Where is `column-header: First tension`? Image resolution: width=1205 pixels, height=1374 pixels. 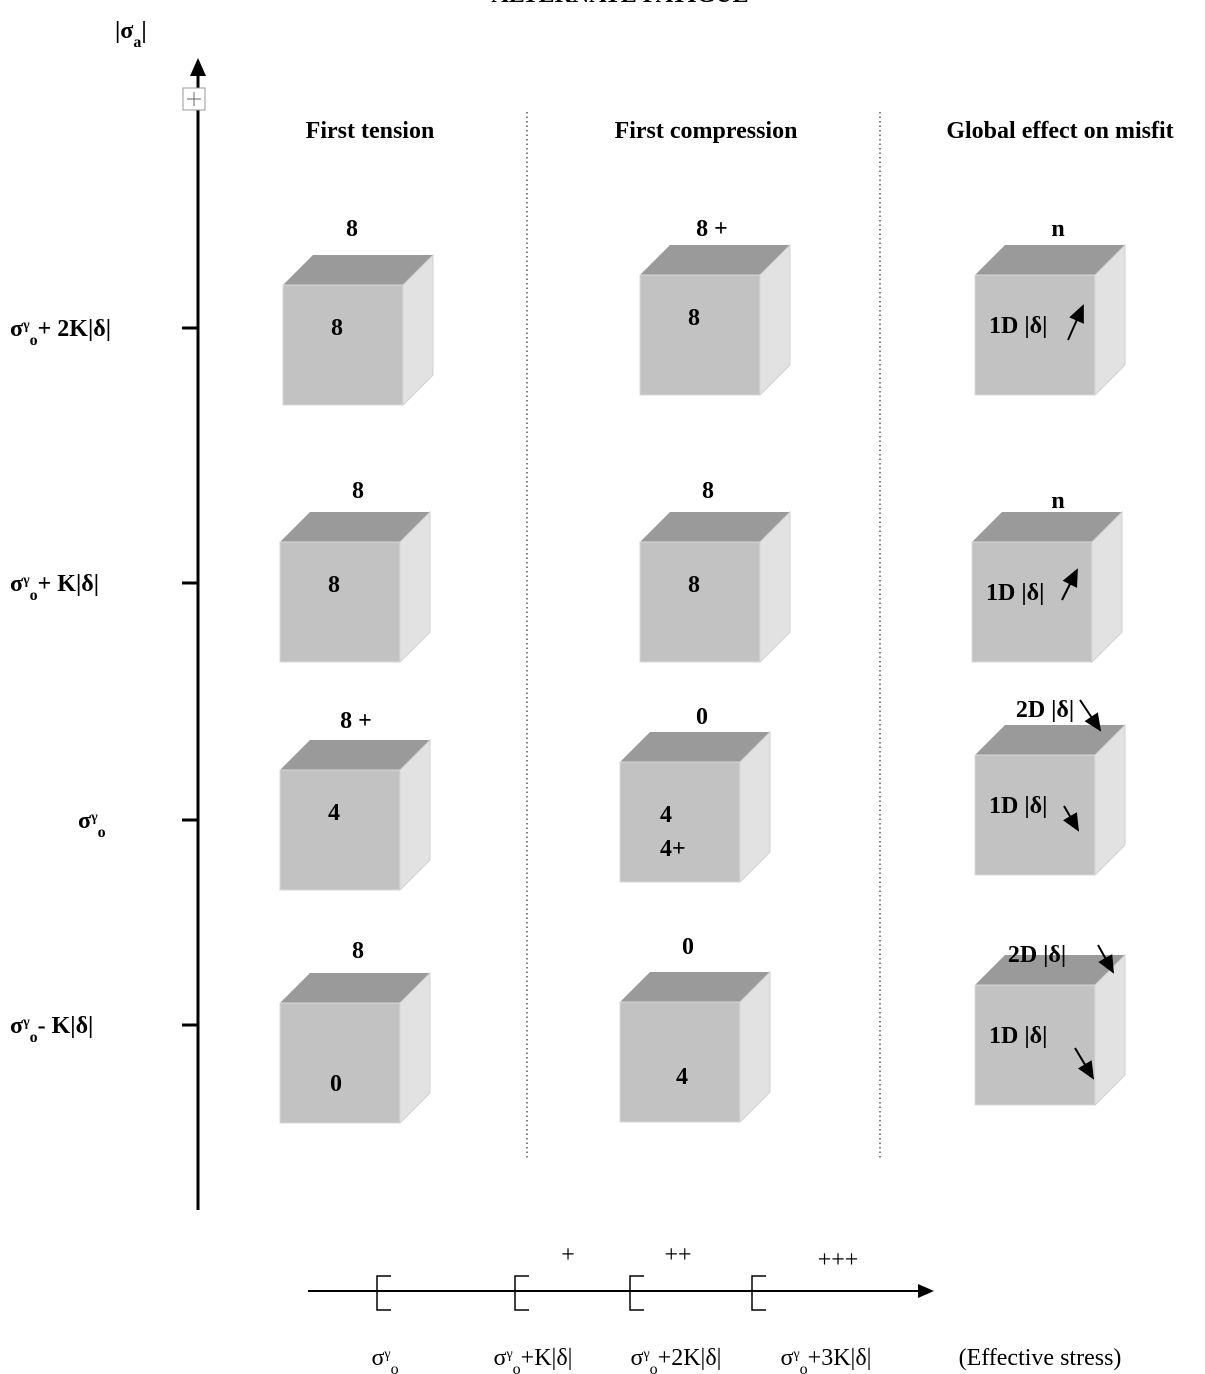 column-header: First tension is located at coordinates (370, 131).